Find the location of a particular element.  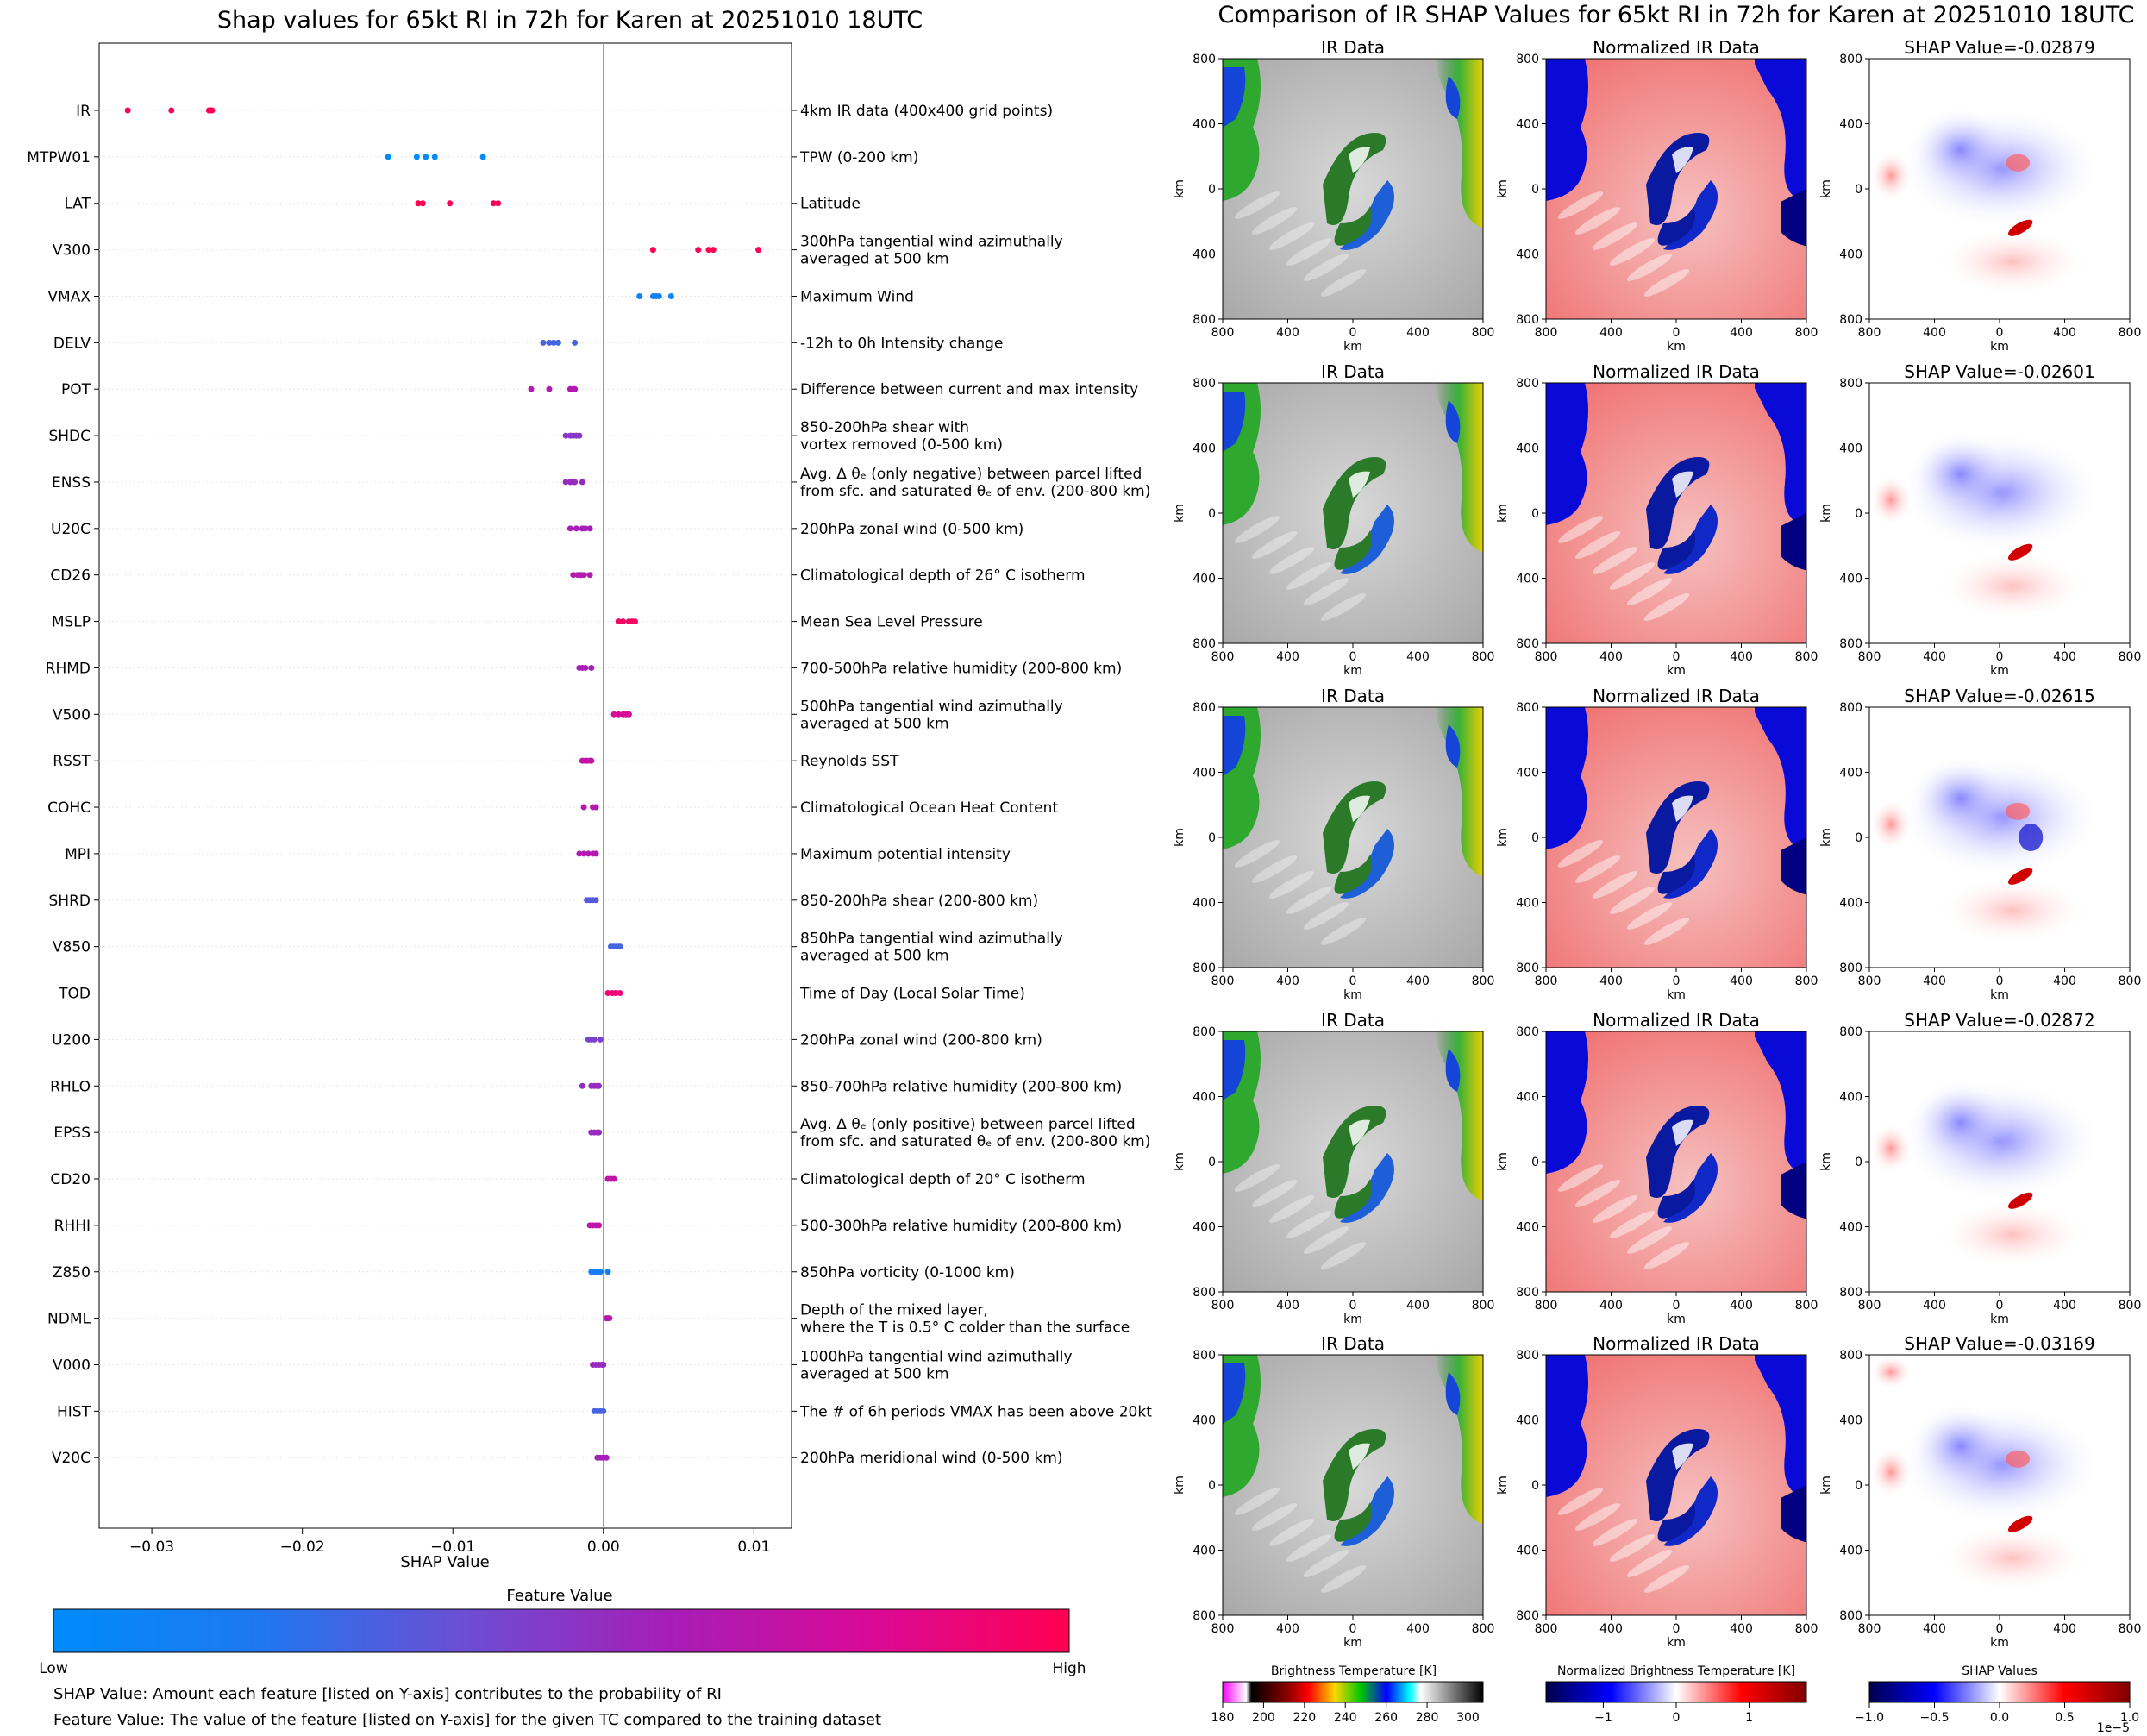

feature-label-rhlo: RHLO is located at coordinates (70, 1086).